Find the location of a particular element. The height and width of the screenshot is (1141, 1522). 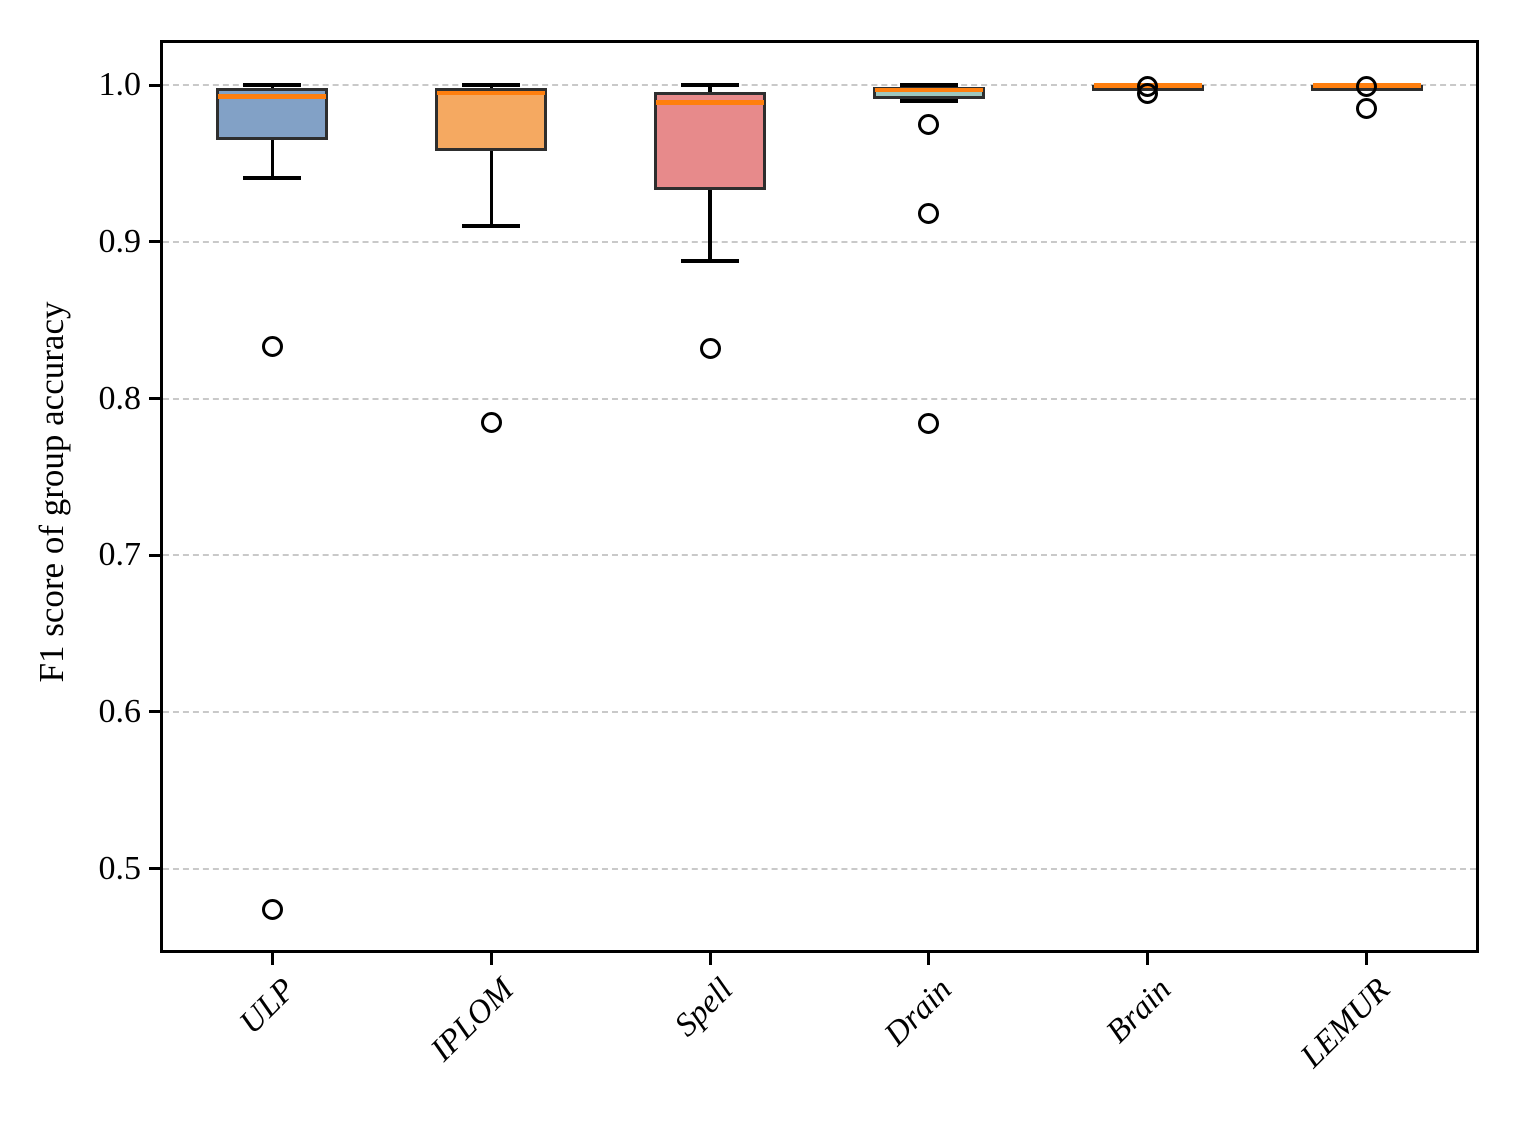

gridline-0.5 is located at coordinates (819, 868).